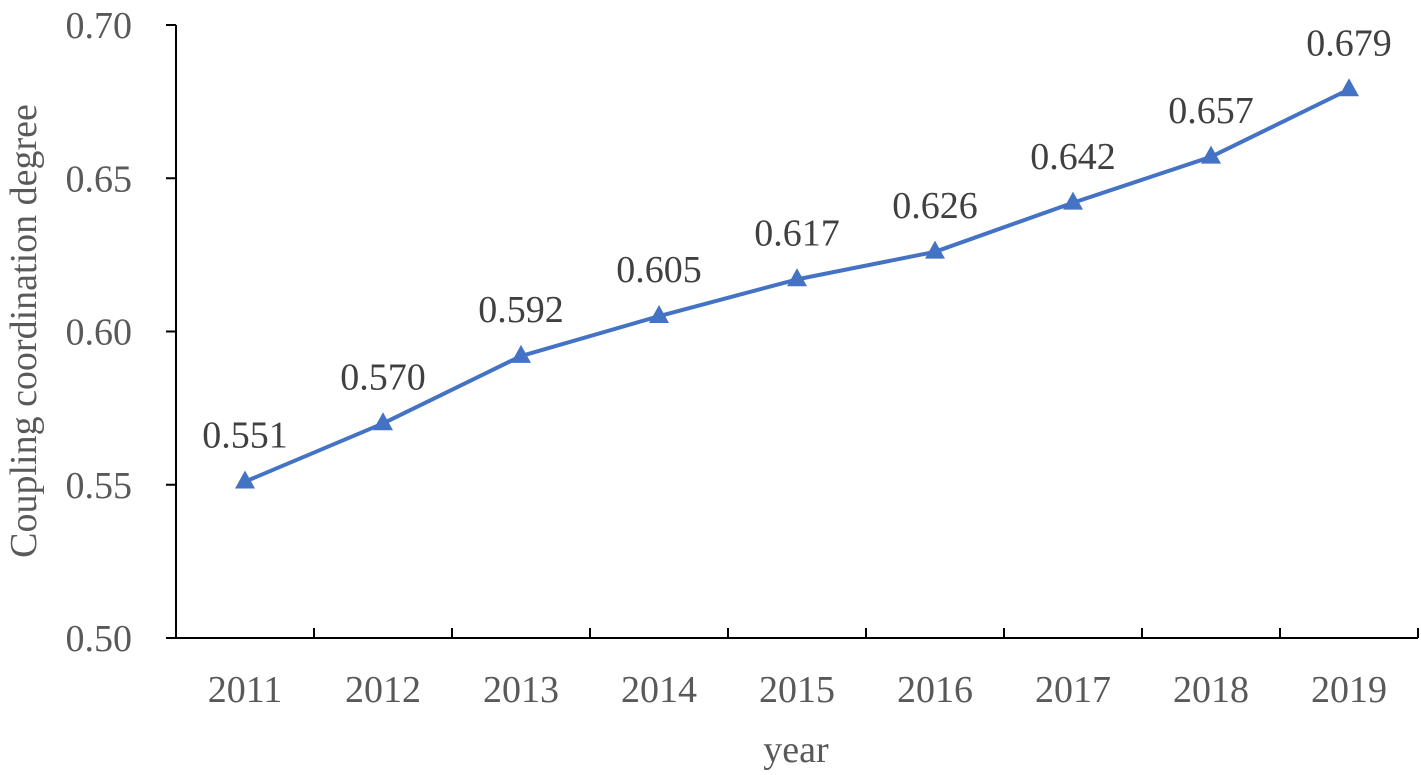  I want to click on data-label: 0.605, so click(659, 270).